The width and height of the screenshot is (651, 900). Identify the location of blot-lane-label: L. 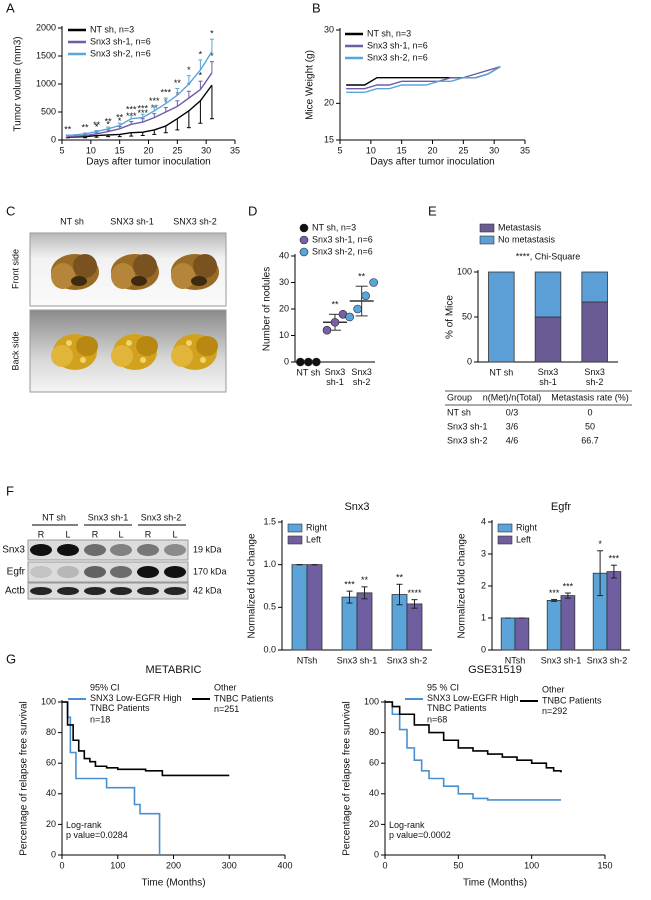
(120, 534).